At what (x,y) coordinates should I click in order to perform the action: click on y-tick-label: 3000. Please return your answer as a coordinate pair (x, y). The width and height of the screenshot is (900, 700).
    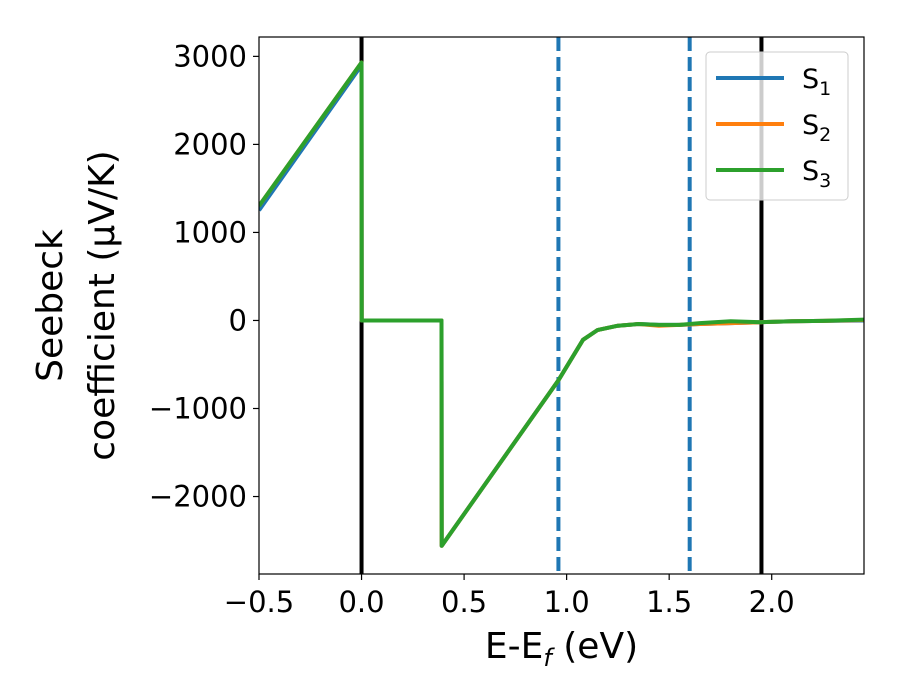
    Looking at the image, I should click on (210, 56).